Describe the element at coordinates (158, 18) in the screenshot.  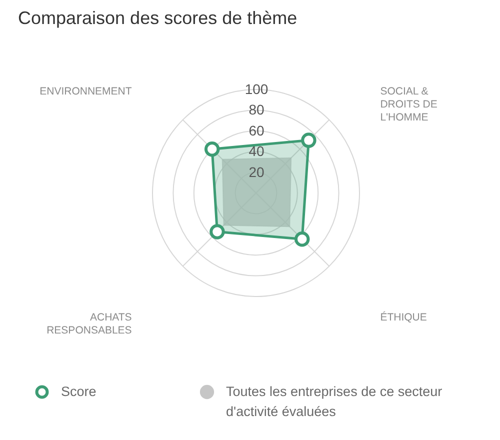
I see `chart-title: Comparaison des scores de thème` at that location.